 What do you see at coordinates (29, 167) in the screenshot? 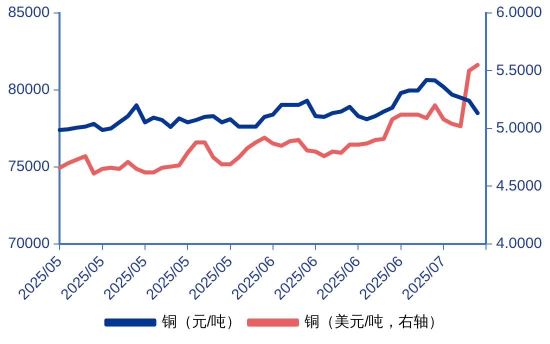
I see `y-tick-label: 75000` at bounding box center [29, 167].